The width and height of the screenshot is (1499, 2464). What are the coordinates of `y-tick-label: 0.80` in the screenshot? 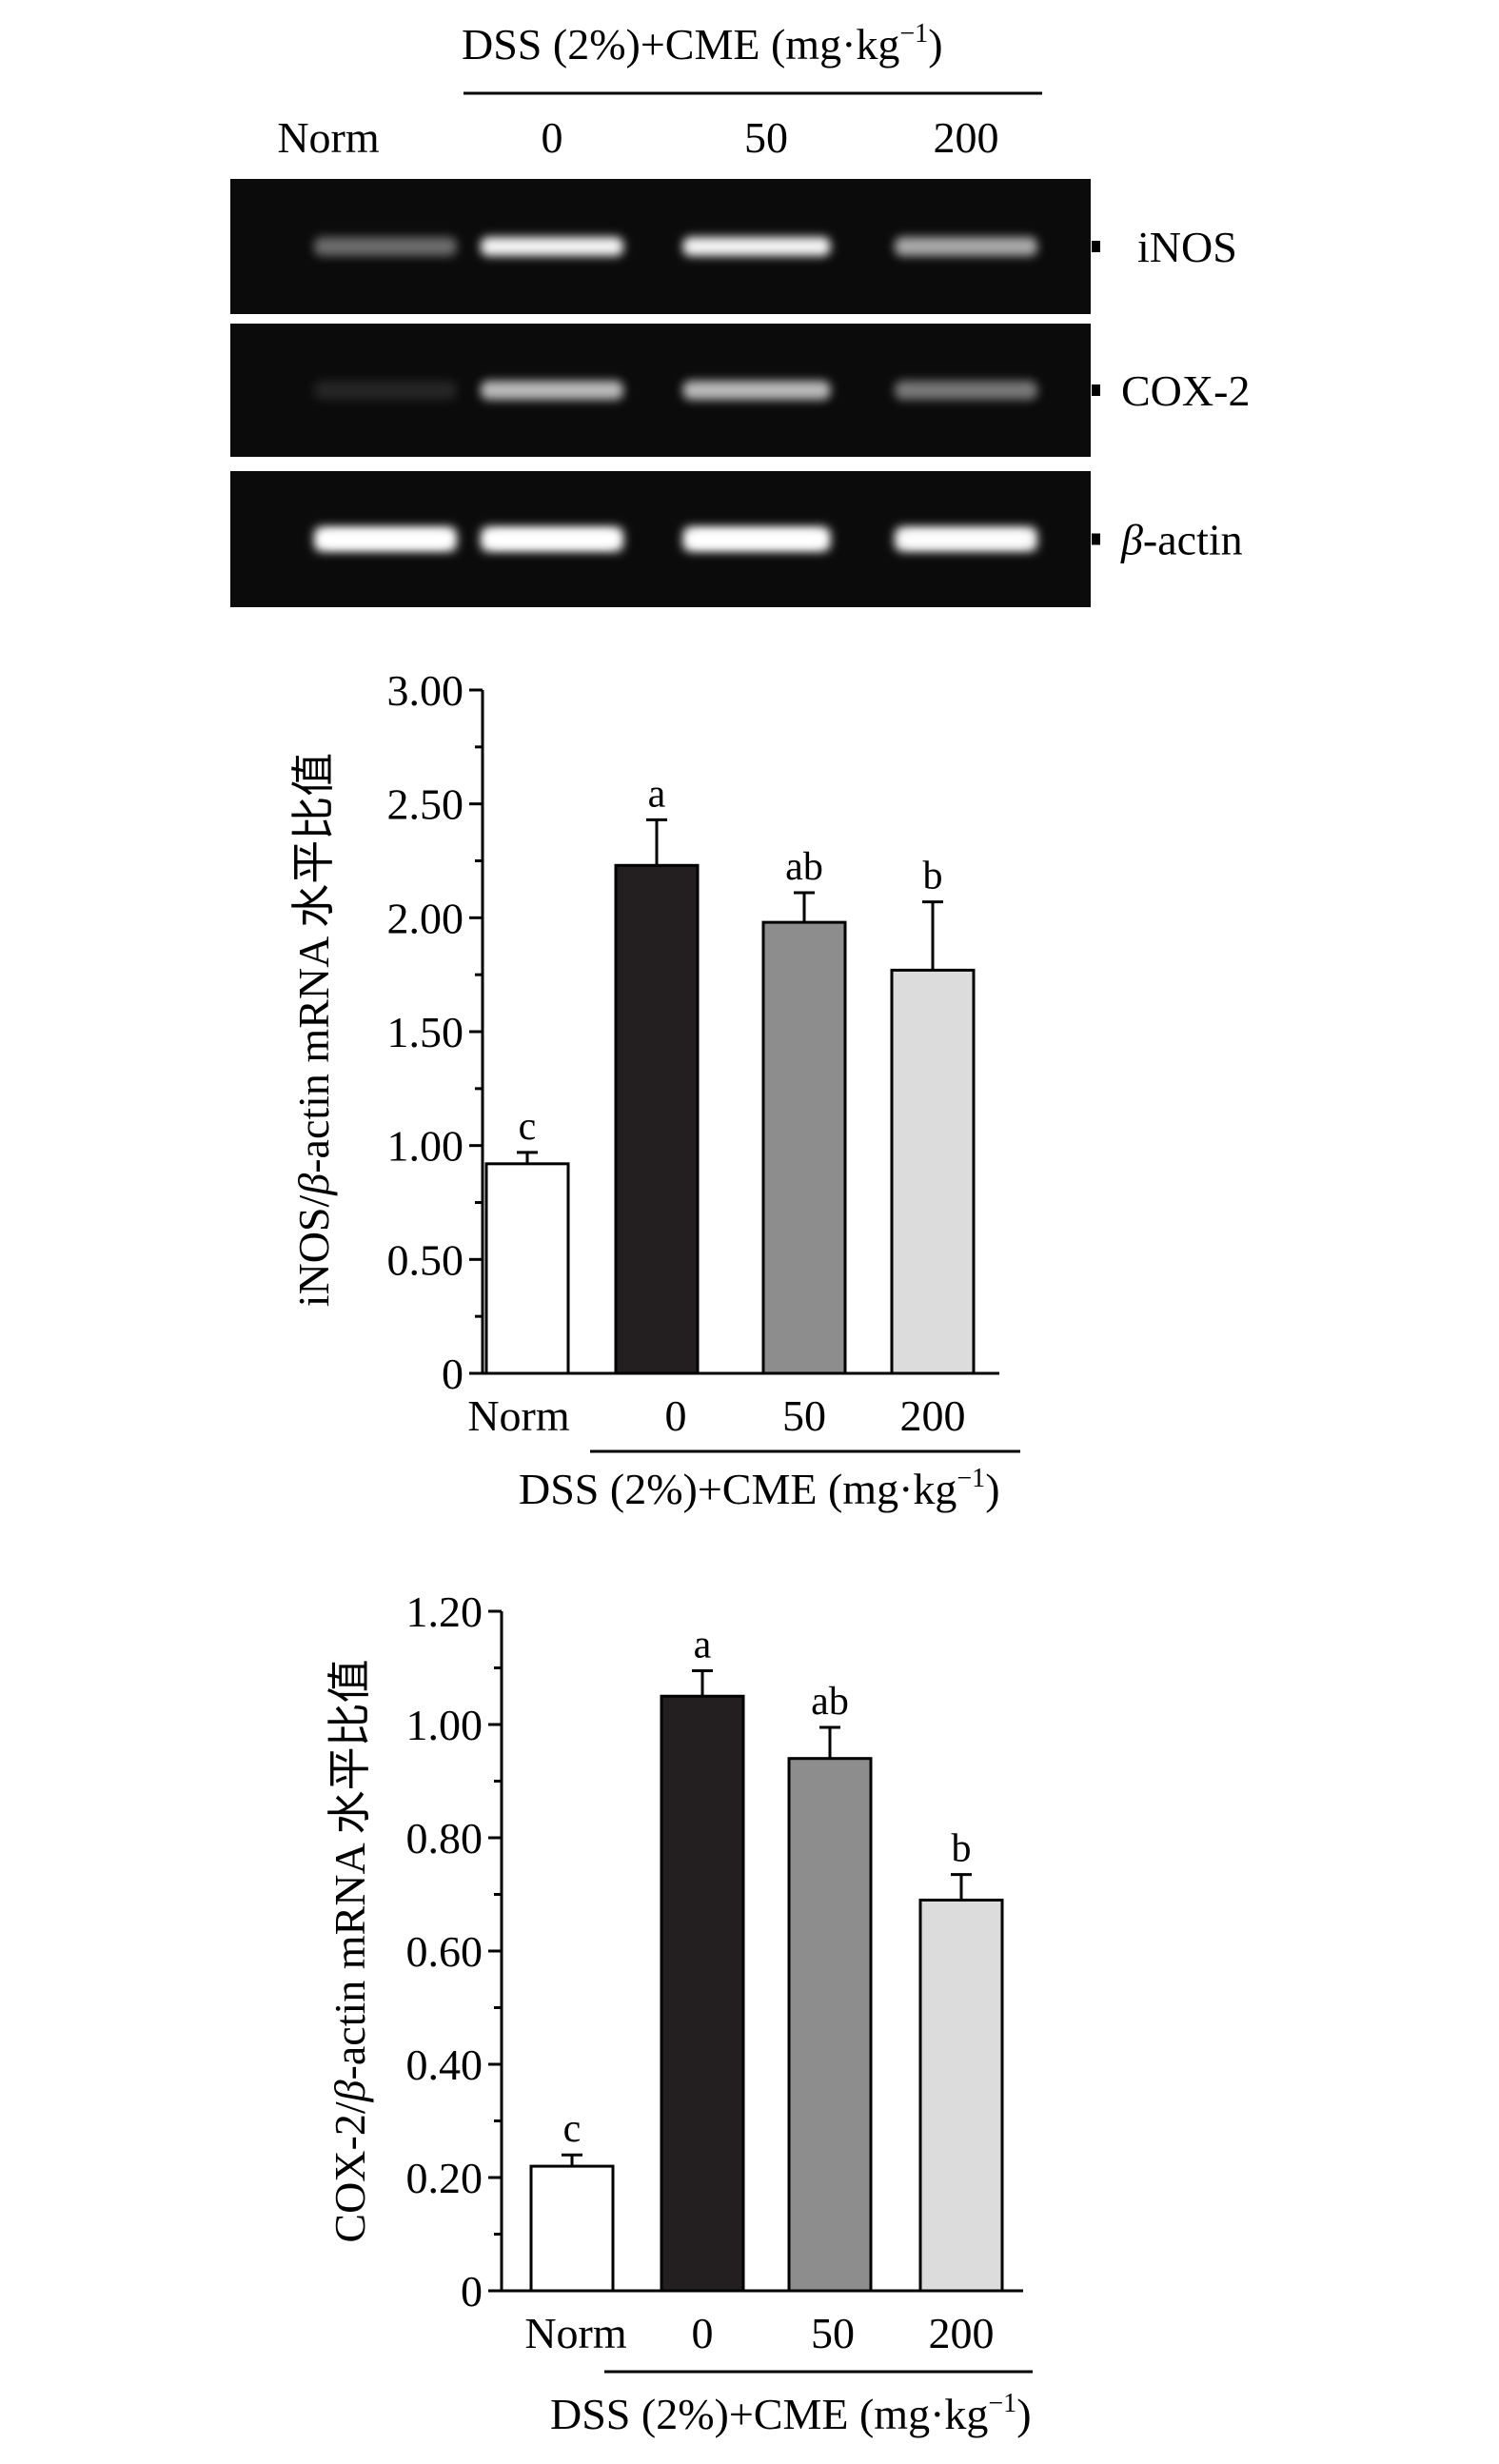 It's located at (445, 1838).